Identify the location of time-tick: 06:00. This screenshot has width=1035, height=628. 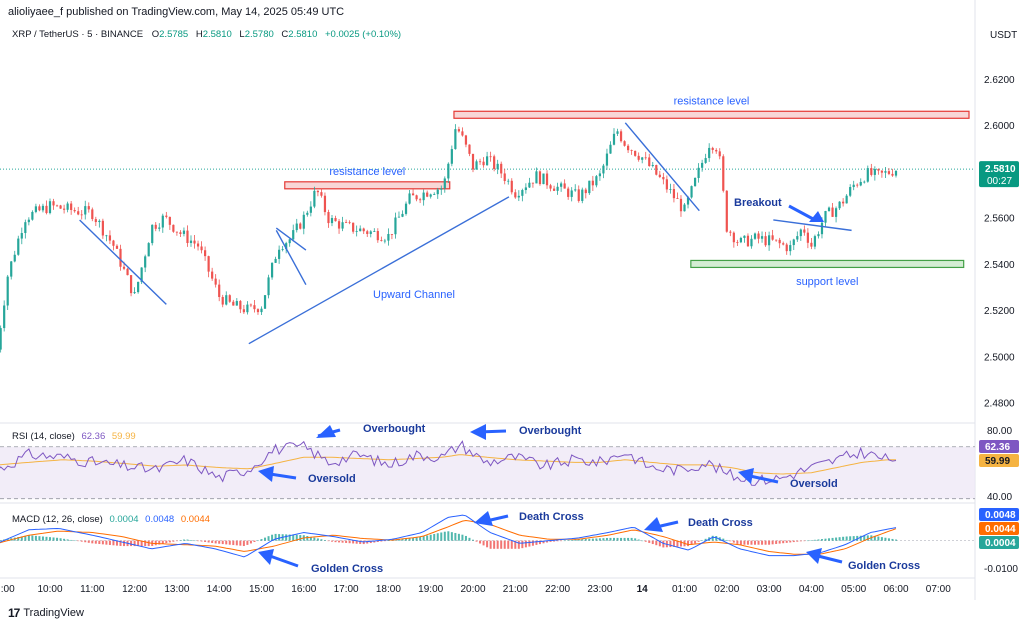
(895, 589).